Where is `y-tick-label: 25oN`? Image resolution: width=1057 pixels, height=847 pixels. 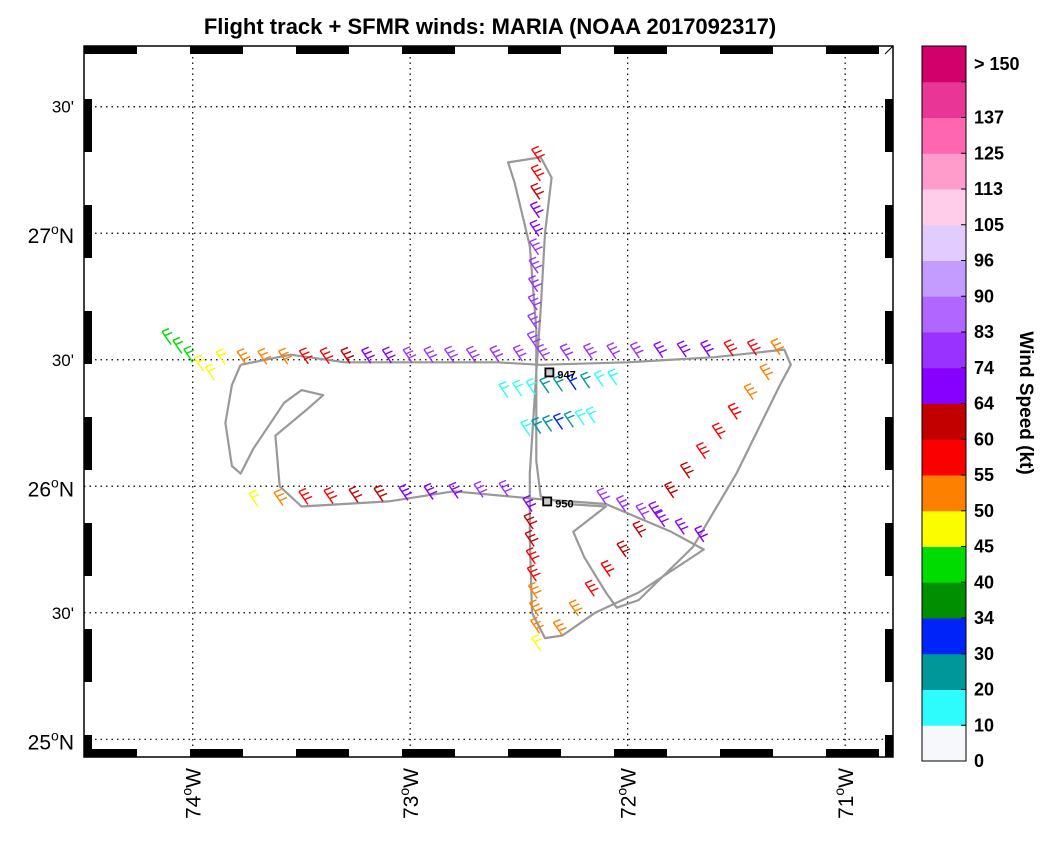
y-tick-label: 25oN is located at coordinates (51, 740).